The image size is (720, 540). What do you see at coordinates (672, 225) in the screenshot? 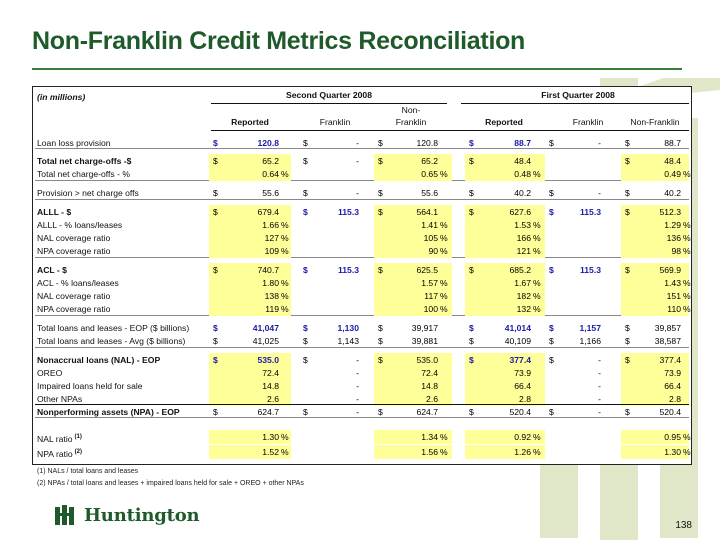
I see `cell-value: 1.29` at bounding box center [672, 225].